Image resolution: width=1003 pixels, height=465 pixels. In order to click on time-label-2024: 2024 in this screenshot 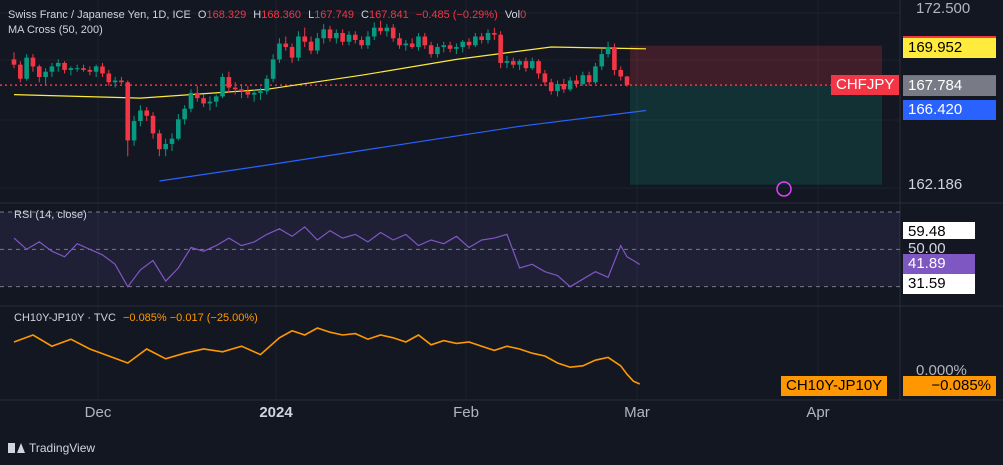, I will do `click(276, 412)`.